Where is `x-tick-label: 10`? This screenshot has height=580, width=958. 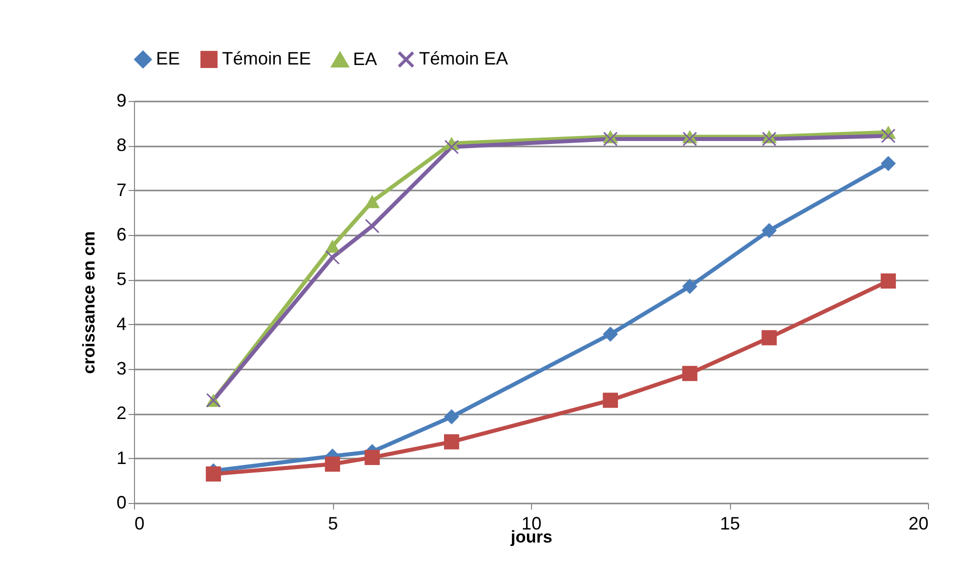 x-tick-label: 10 is located at coordinates (531, 524).